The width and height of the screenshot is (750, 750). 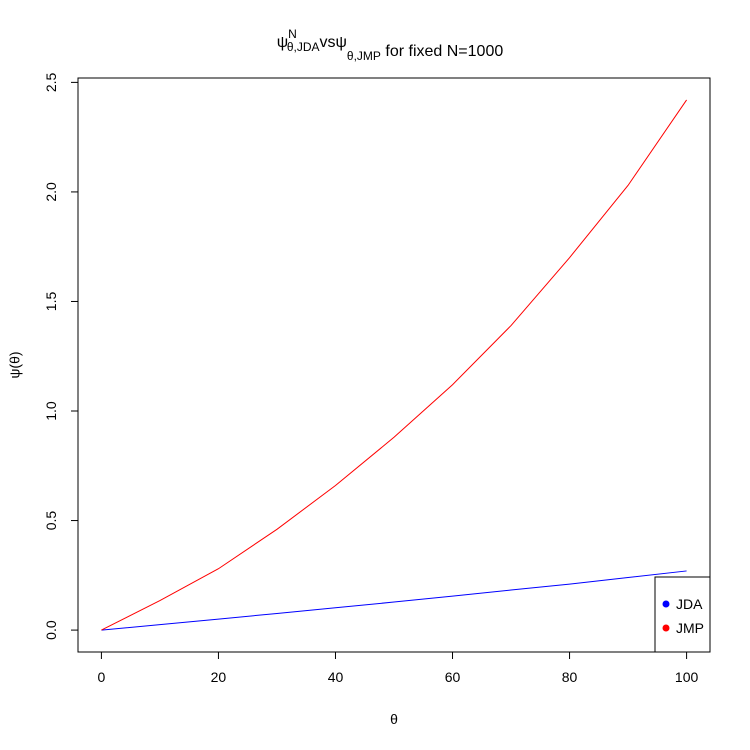 I want to click on legend-label: JDA, so click(x=689, y=604).